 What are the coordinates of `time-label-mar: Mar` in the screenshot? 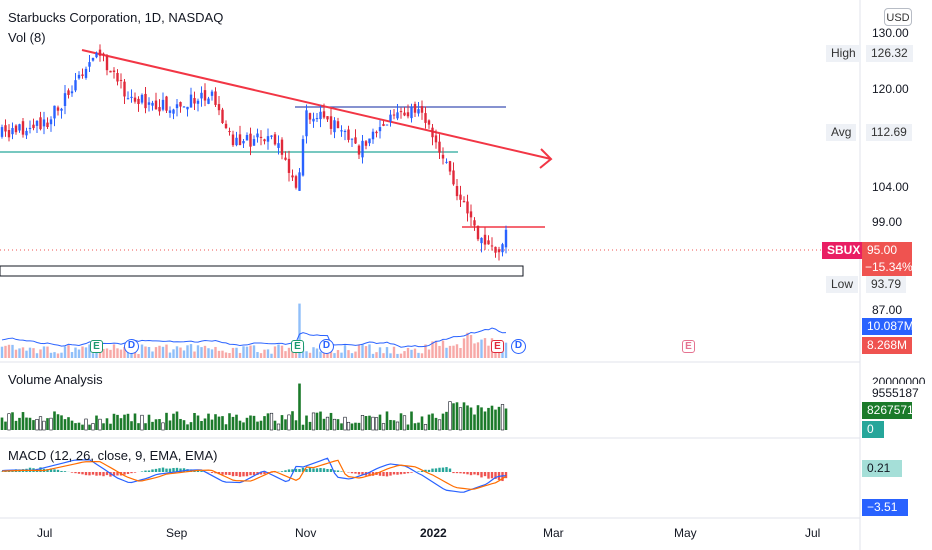 It's located at (553, 533).